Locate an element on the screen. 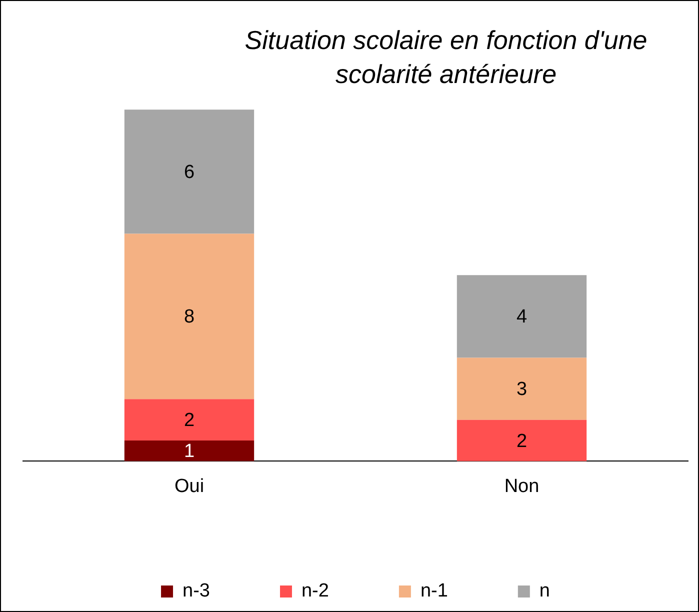  data-label: 8 is located at coordinates (189, 317).